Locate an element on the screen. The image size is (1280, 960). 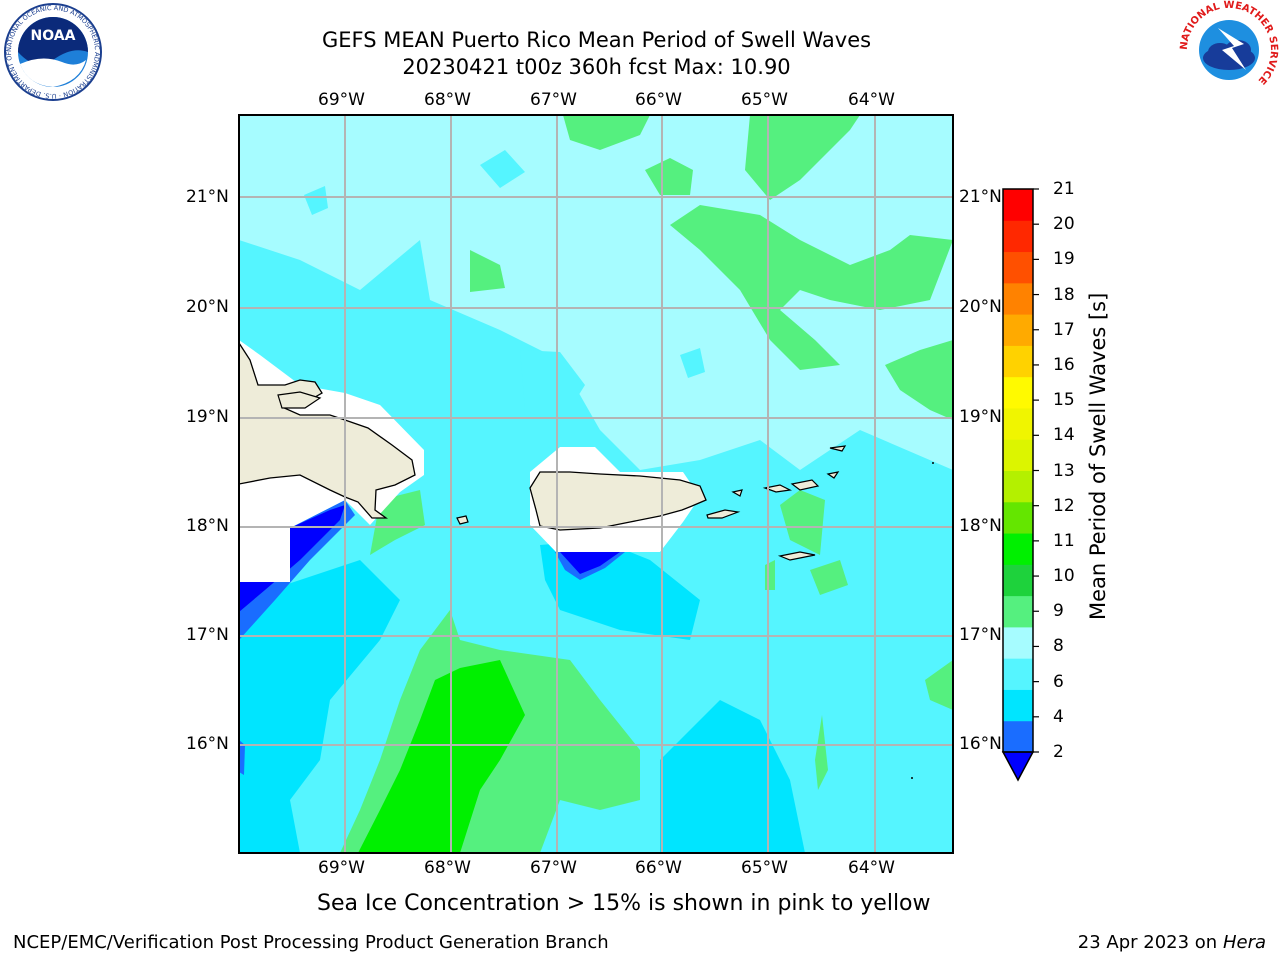
colorbar-tick-label: 4 is located at coordinates (1058, 716).